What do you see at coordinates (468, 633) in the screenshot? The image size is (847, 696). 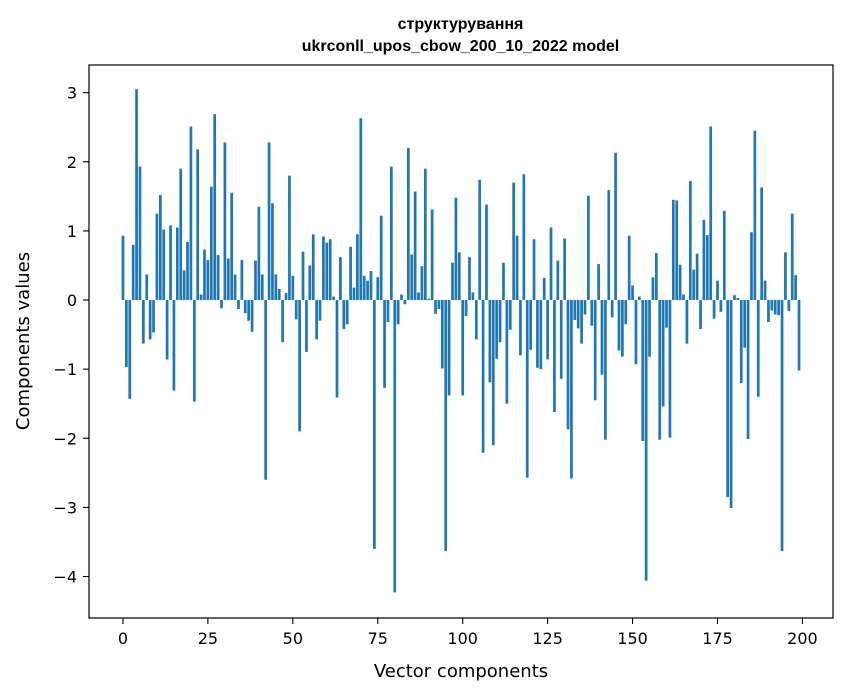 I see `x-axis-ticks: 0 25 50 75 100 125 150 175 200` at bounding box center [468, 633].